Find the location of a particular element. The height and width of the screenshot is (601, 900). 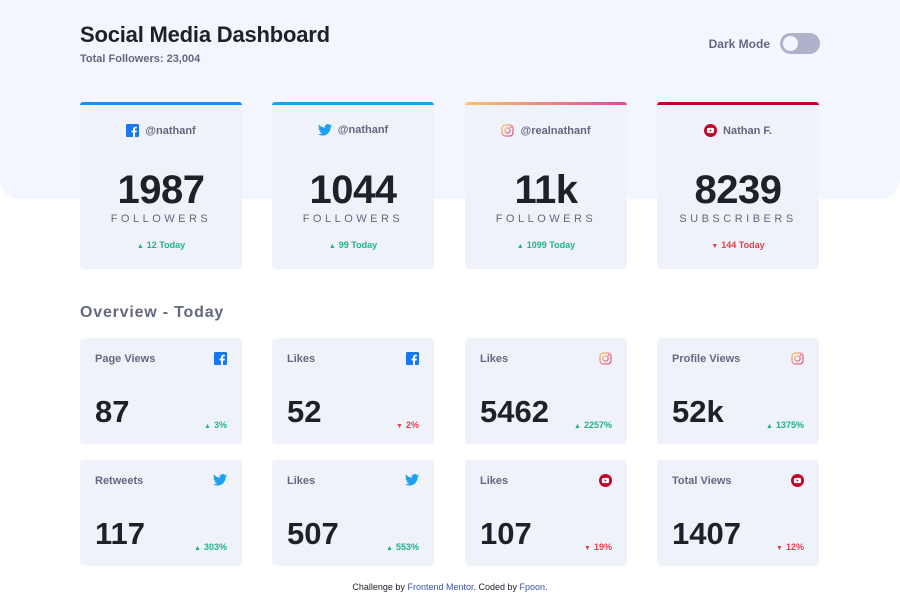

overview-change: ▲ 303% is located at coordinates (210, 547).